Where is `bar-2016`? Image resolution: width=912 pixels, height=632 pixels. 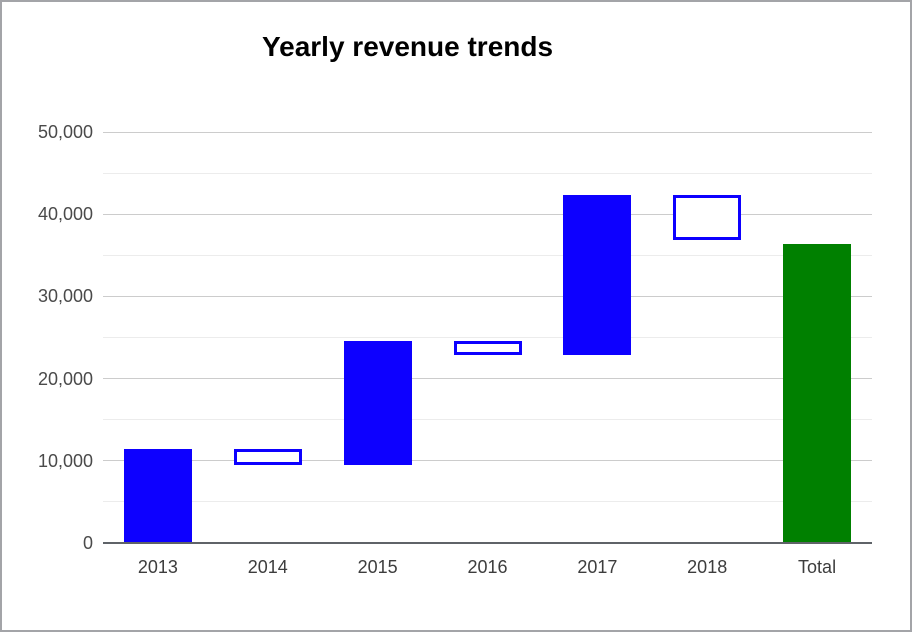
bar-2016 is located at coordinates (487, 347).